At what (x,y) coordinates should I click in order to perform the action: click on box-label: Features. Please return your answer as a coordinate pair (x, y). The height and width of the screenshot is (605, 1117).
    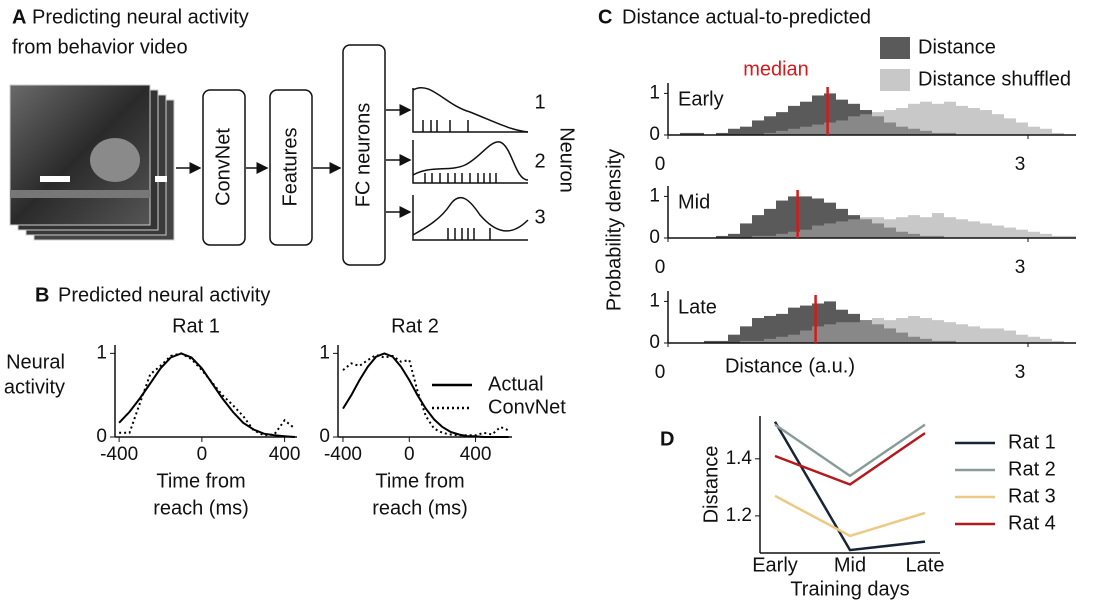
    Looking at the image, I should click on (290, 167).